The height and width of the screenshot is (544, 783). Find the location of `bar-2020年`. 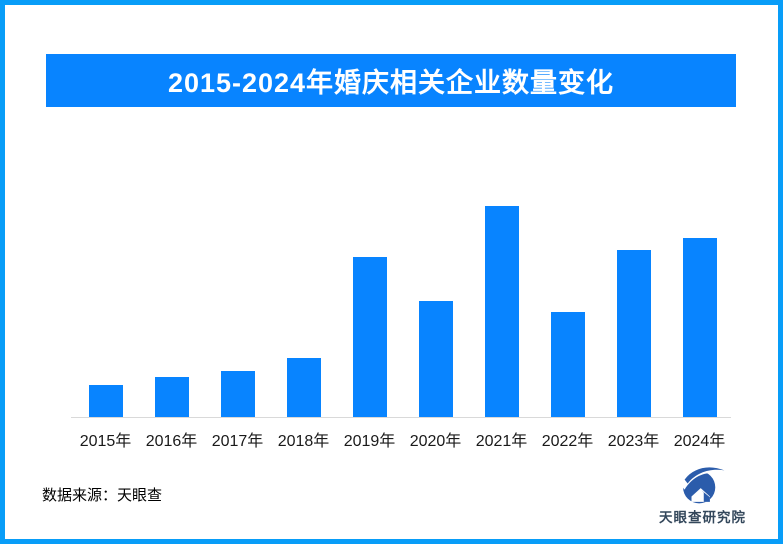

bar-2020年 is located at coordinates (435, 358).